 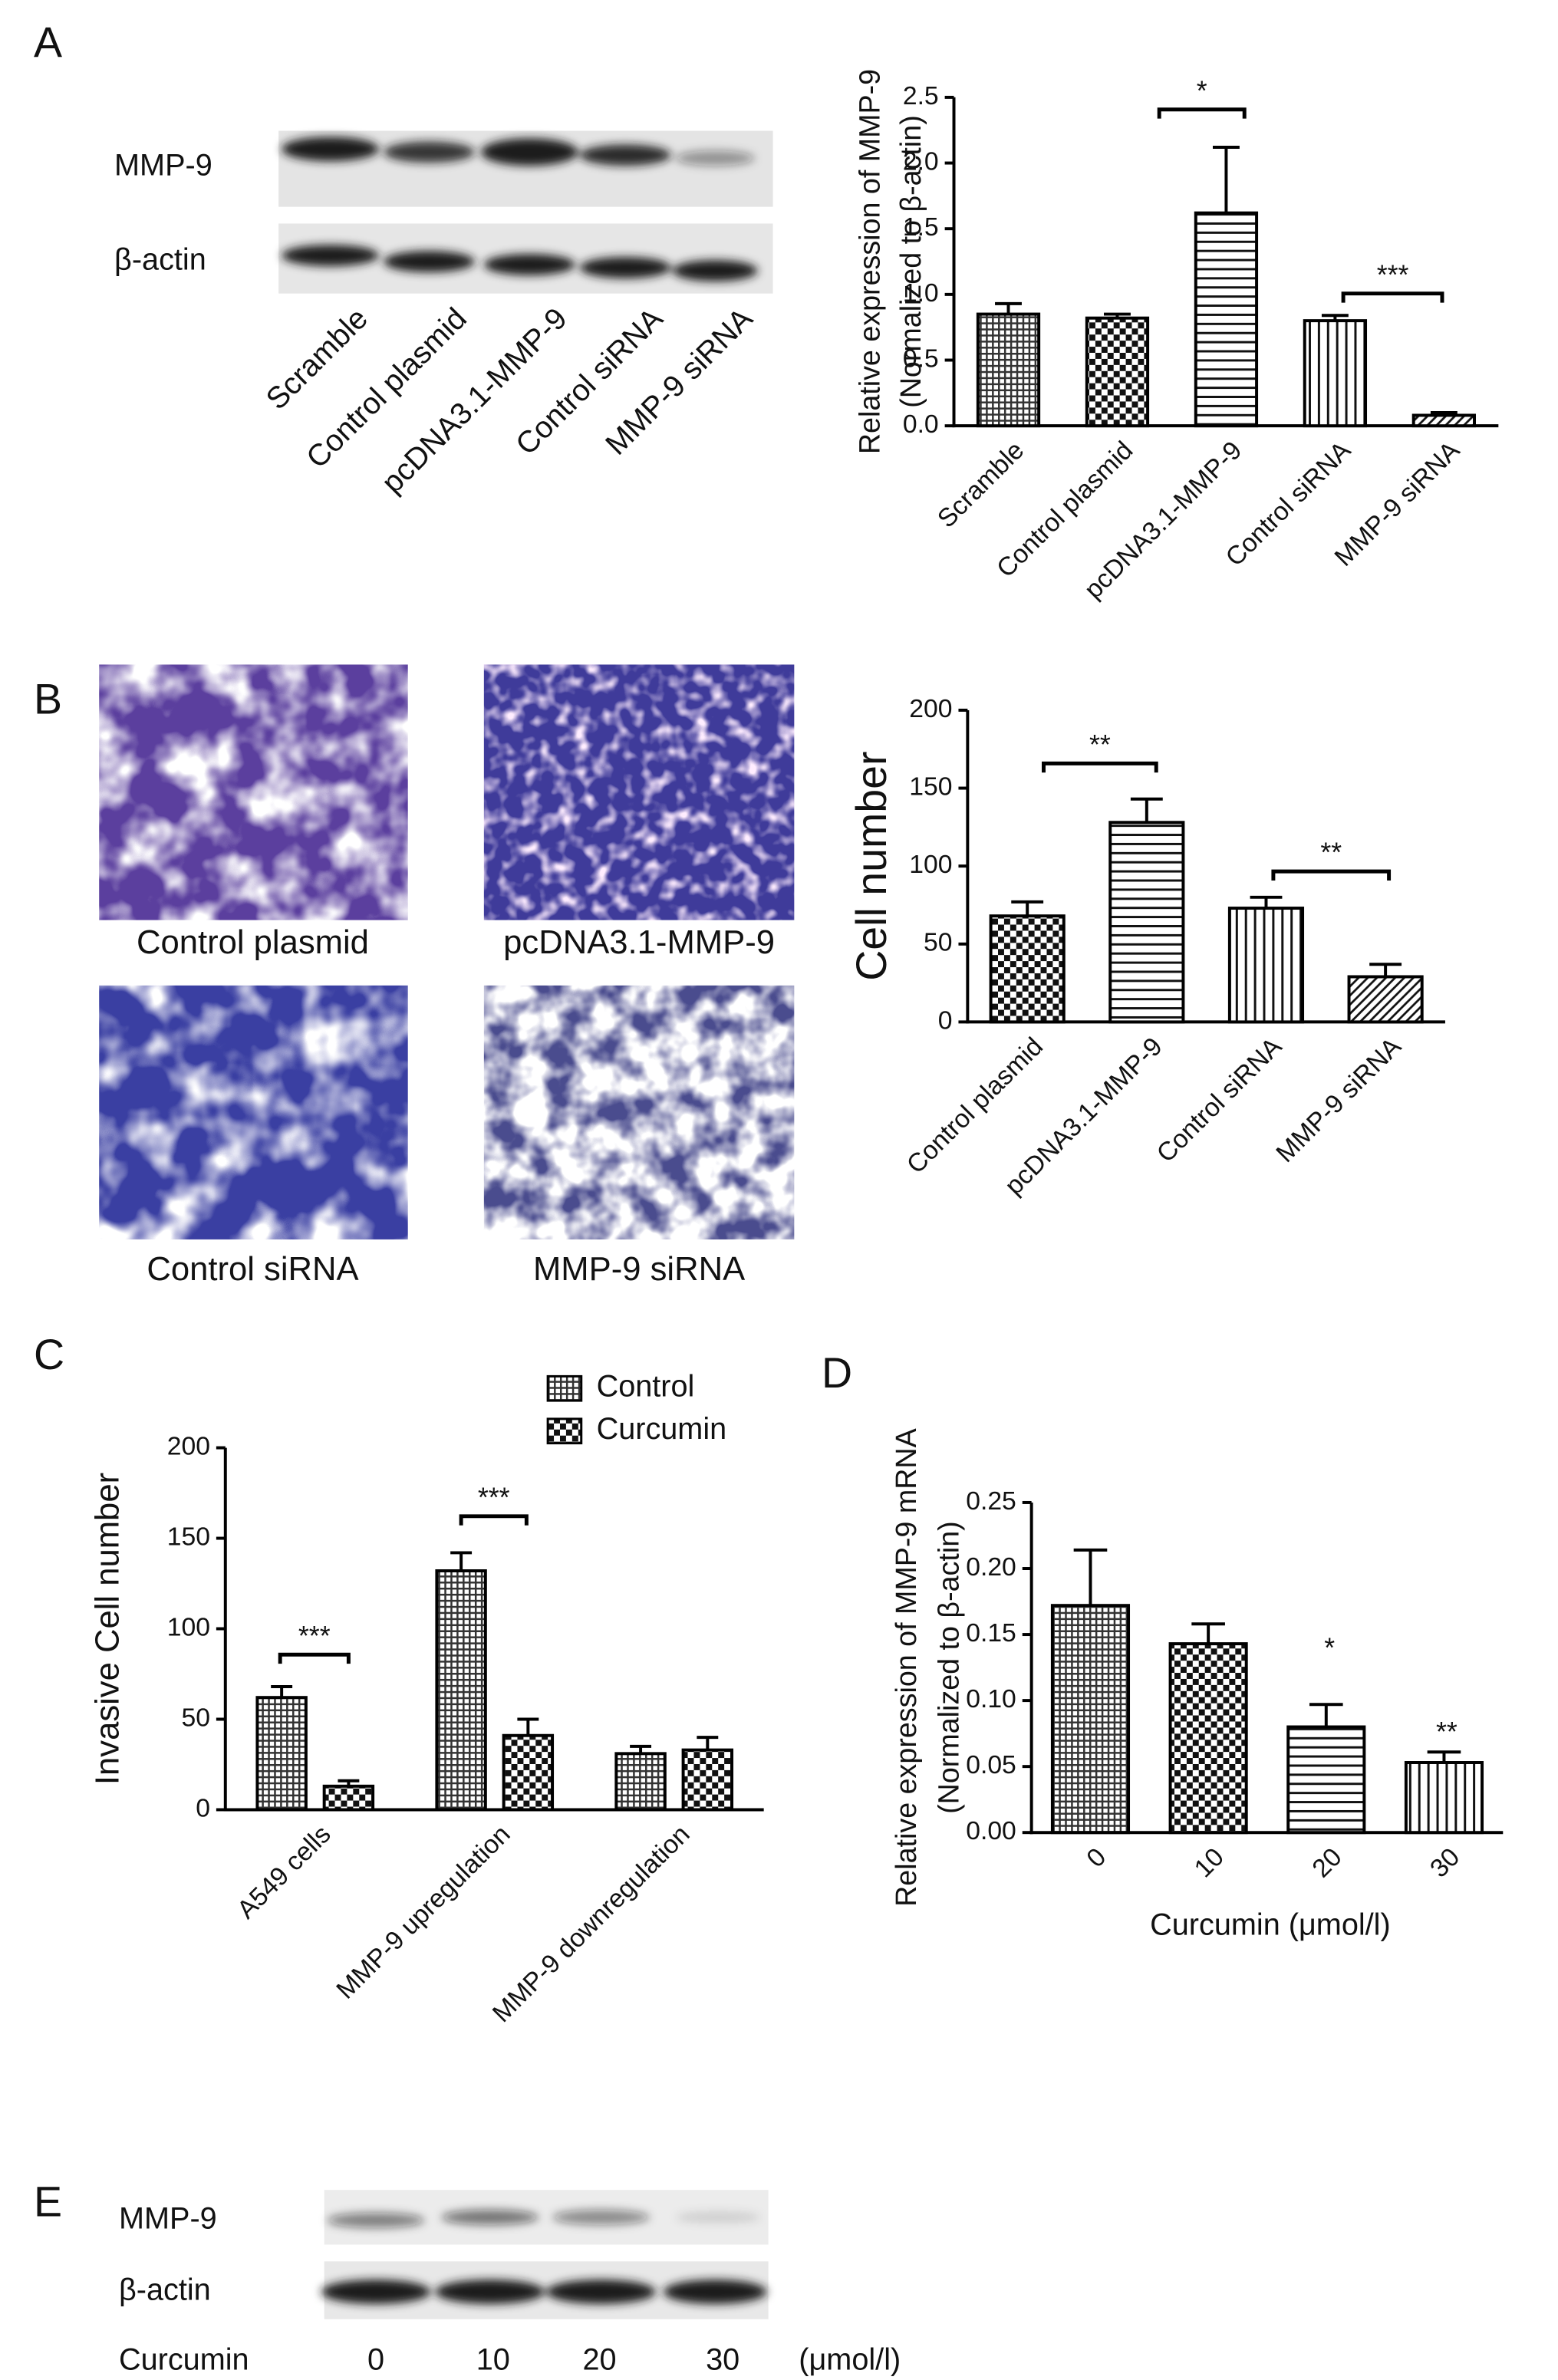 I want to click on dose-label: 10, so click(x=493, y=2360).